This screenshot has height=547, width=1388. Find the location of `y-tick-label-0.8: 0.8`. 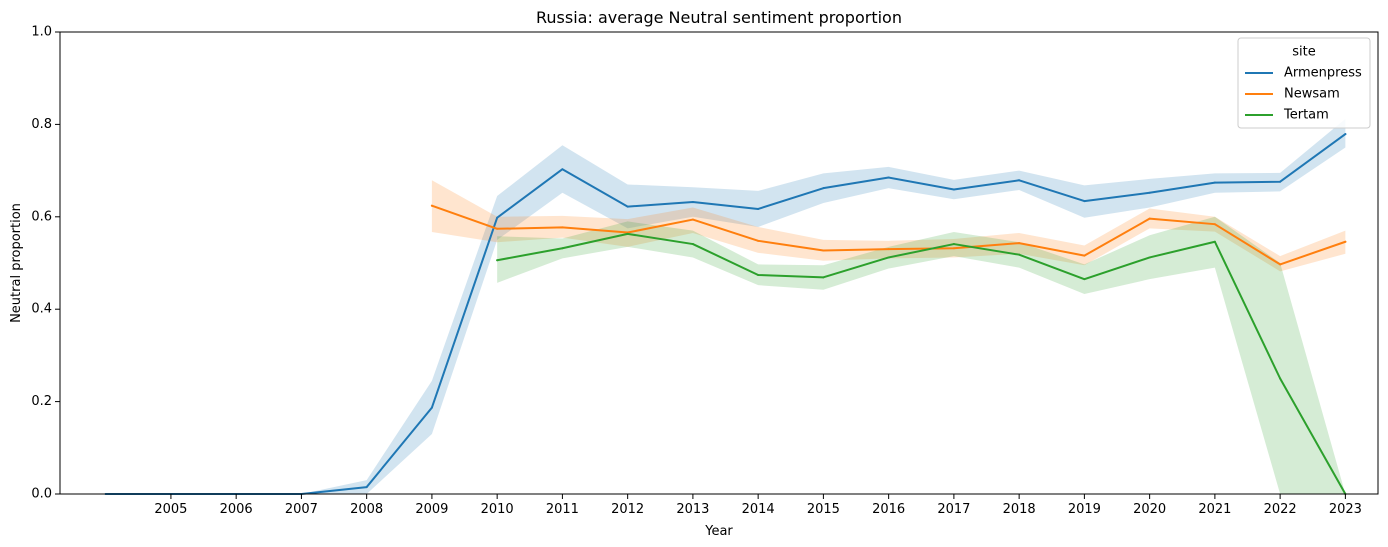

y-tick-label-0.8: 0.8 is located at coordinates (41, 124).